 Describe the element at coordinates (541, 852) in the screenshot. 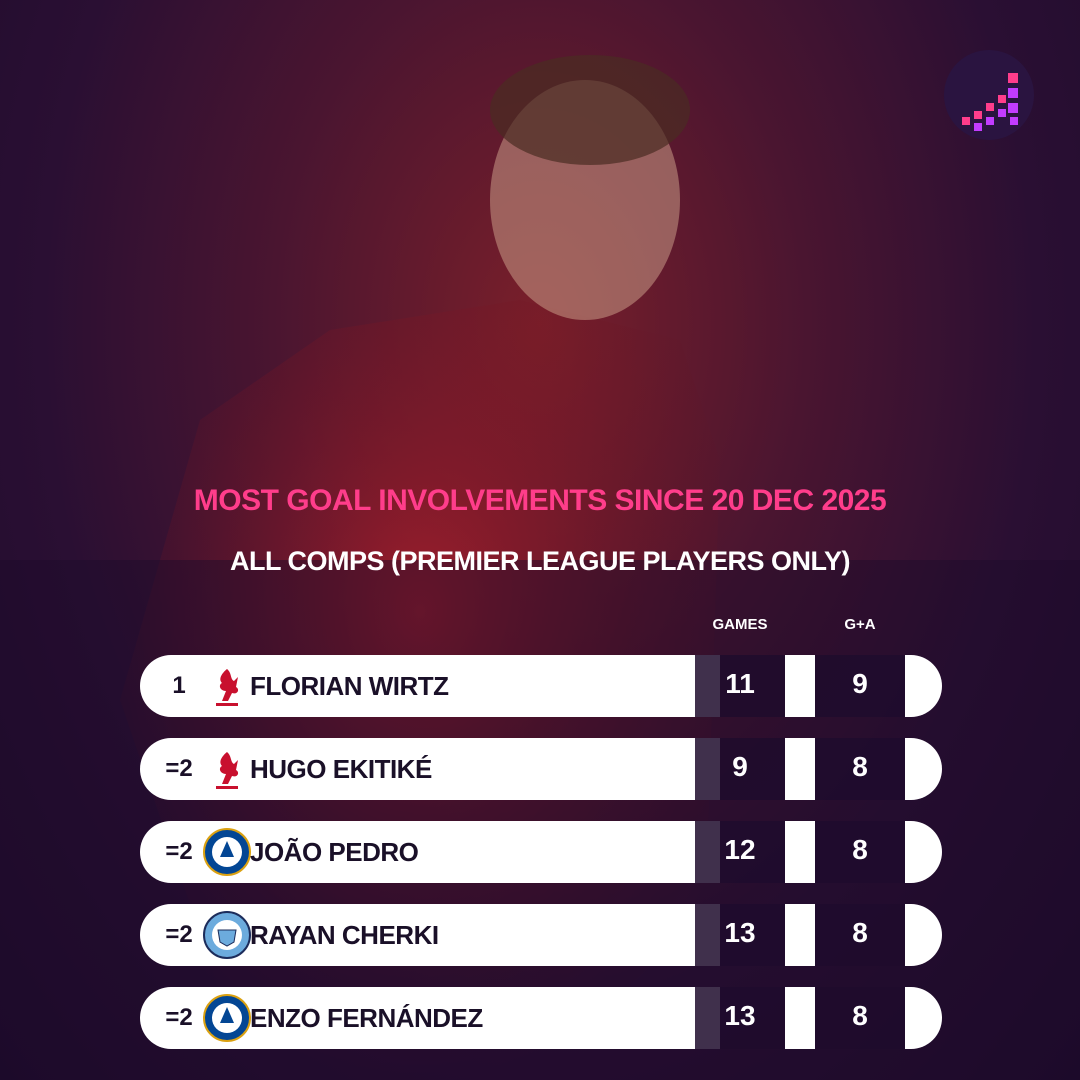

I see `table-row: =2 JOÃO PEDRO 12 8` at that location.